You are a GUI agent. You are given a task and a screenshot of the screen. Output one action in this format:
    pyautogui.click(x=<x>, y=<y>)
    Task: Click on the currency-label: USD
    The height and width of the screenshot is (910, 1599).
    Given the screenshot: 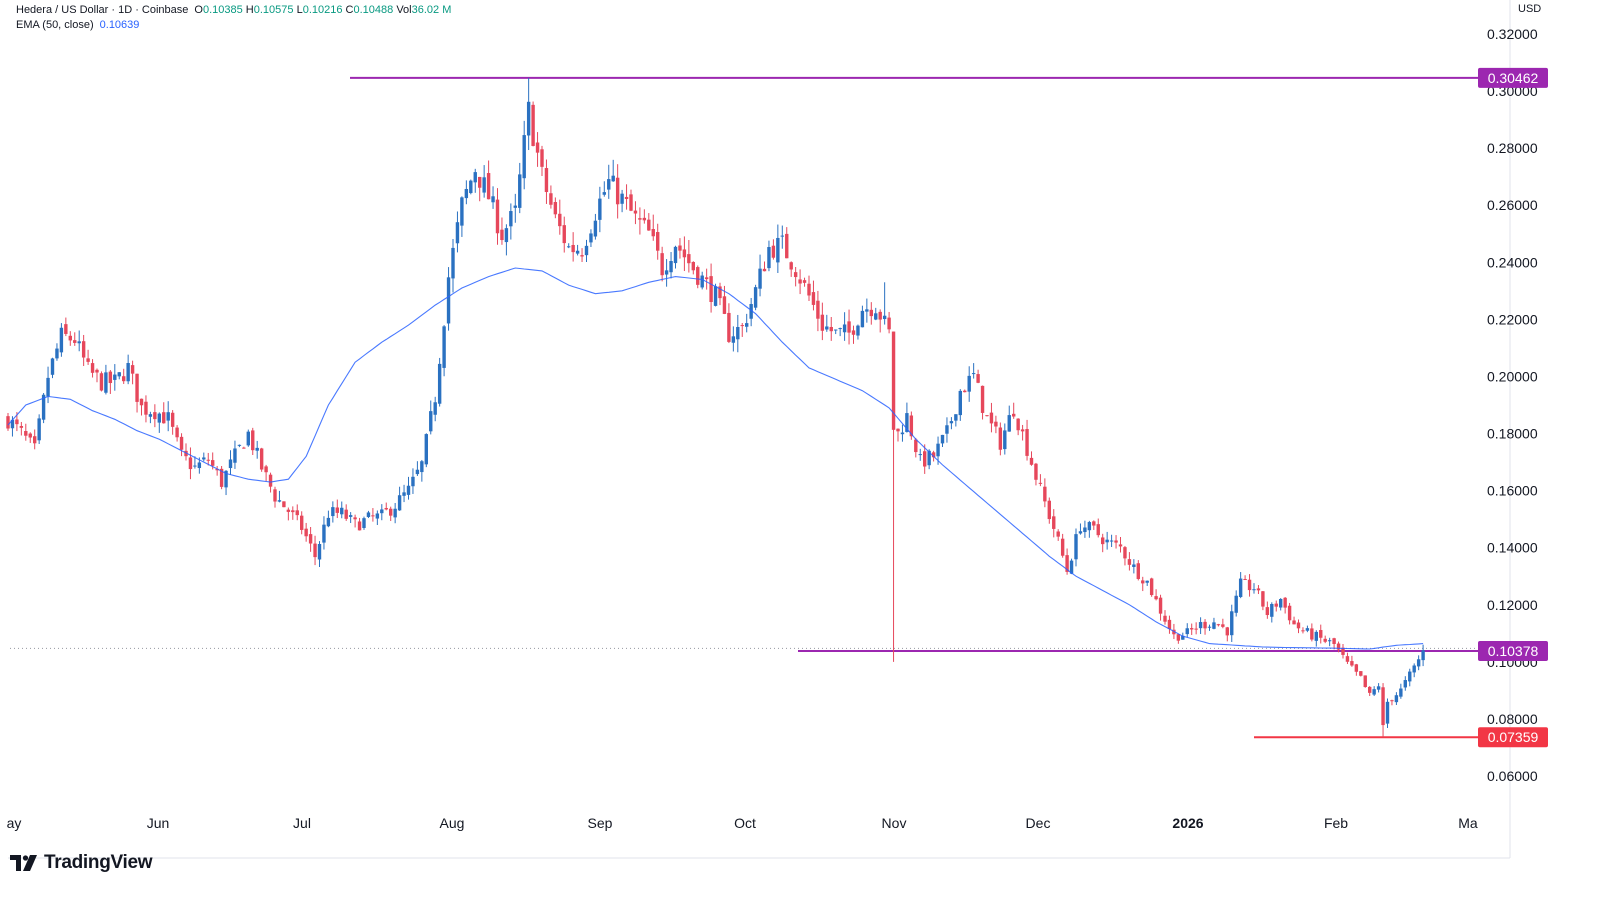 What is the action you would take?
    pyautogui.click(x=1530, y=9)
    